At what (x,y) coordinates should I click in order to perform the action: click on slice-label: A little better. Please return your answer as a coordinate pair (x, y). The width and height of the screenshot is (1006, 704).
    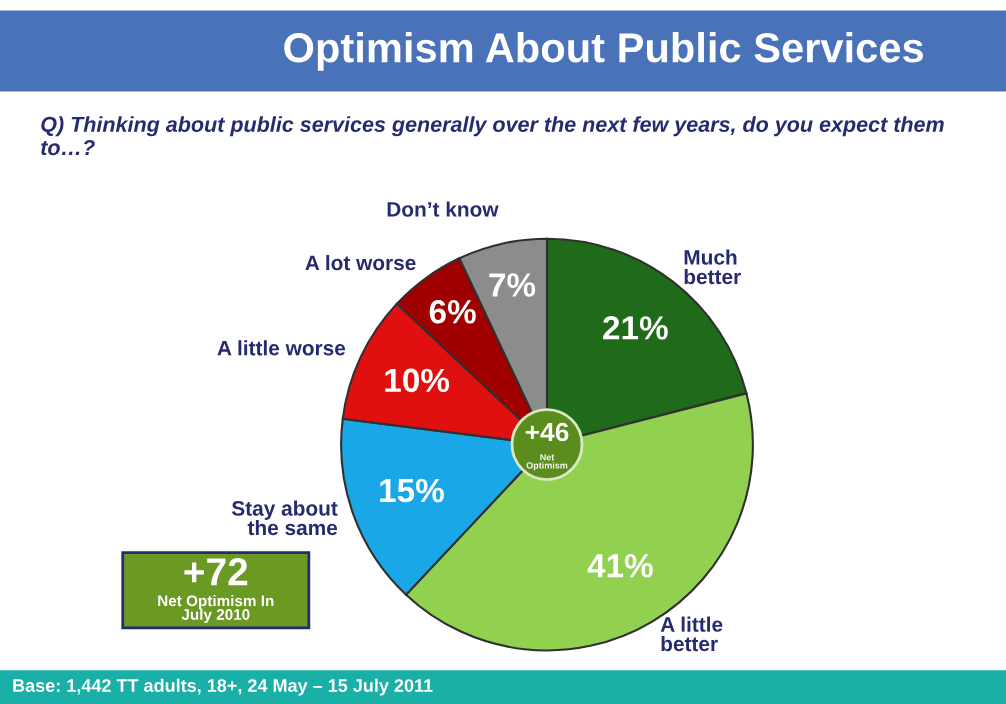
    Looking at the image, I should click on (691, 634).